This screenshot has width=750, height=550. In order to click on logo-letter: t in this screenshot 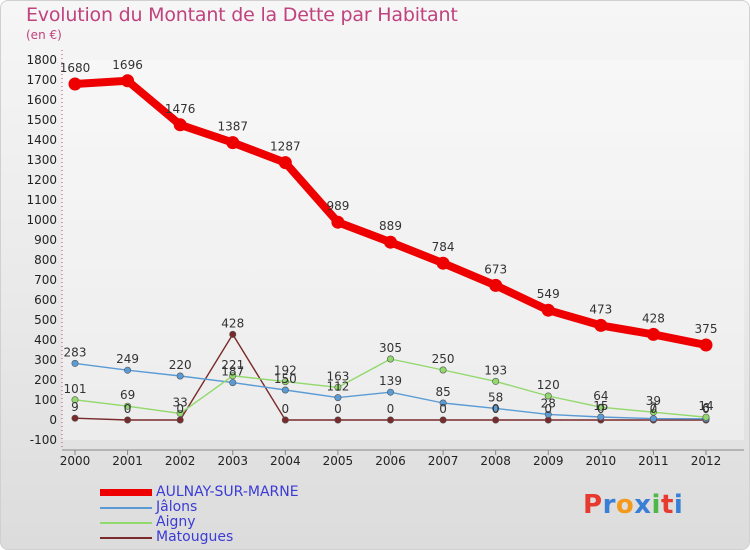, I will do `click(667, 505)`.